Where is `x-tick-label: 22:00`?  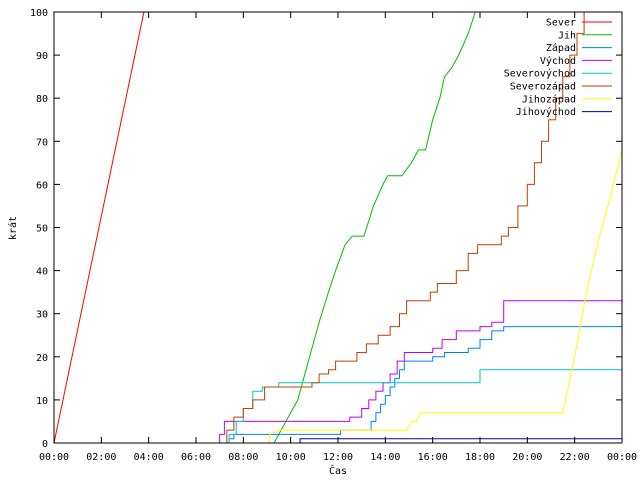 x-tick-label: 22:00 is located at coordinates (575, 457).